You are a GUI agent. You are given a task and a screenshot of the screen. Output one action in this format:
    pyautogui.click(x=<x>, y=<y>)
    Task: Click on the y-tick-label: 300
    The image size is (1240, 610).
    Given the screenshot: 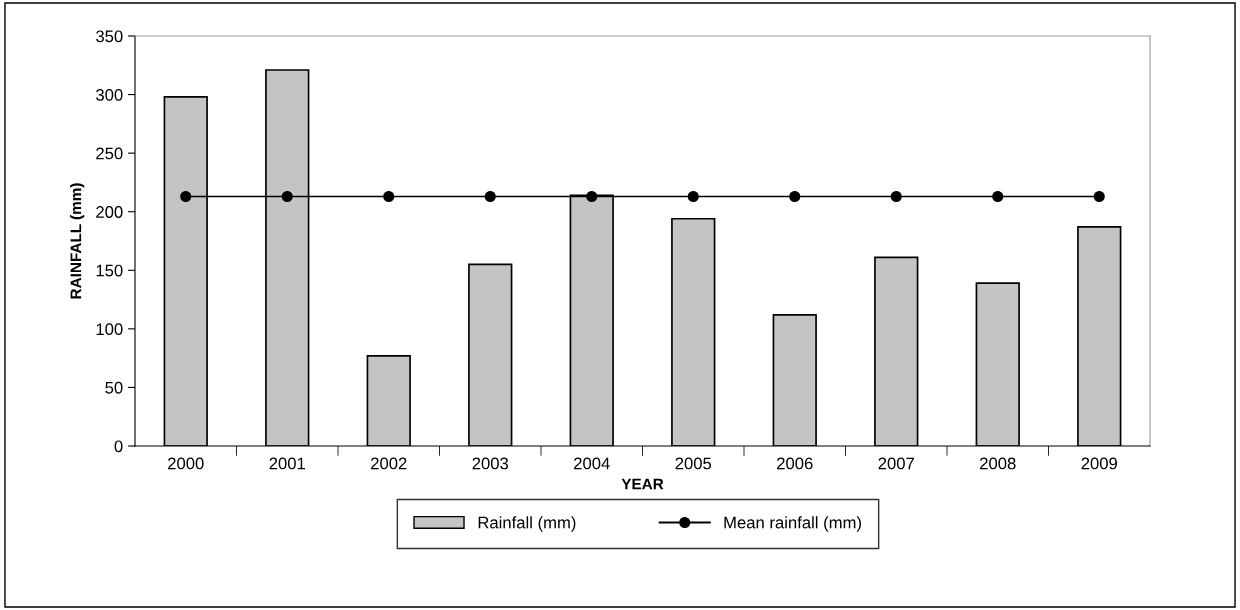 What is the action you would take?
    pyautogui.click(x=109, y=94)
    